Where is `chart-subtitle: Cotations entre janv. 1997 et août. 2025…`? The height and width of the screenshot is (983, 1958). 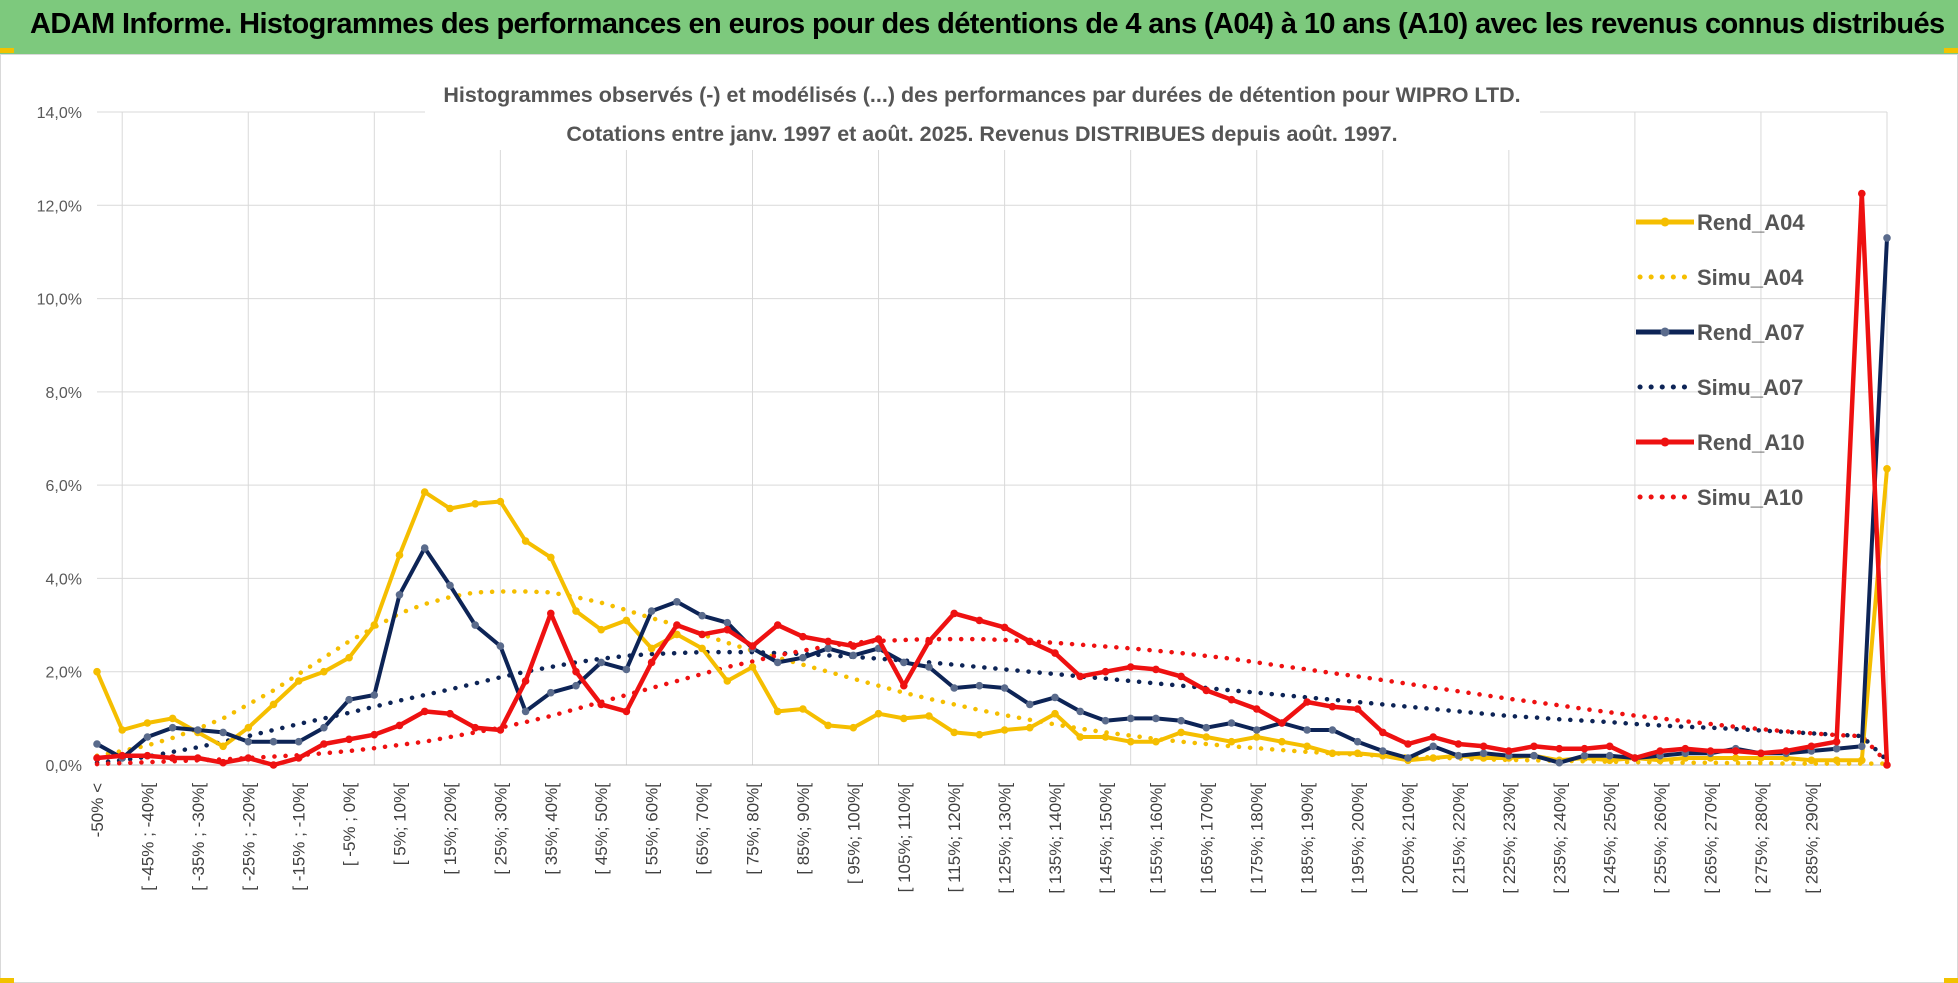 chart-subtitle: Cotations entre janv. 1997 et août. 2025… is located at coordinates (981, 134).